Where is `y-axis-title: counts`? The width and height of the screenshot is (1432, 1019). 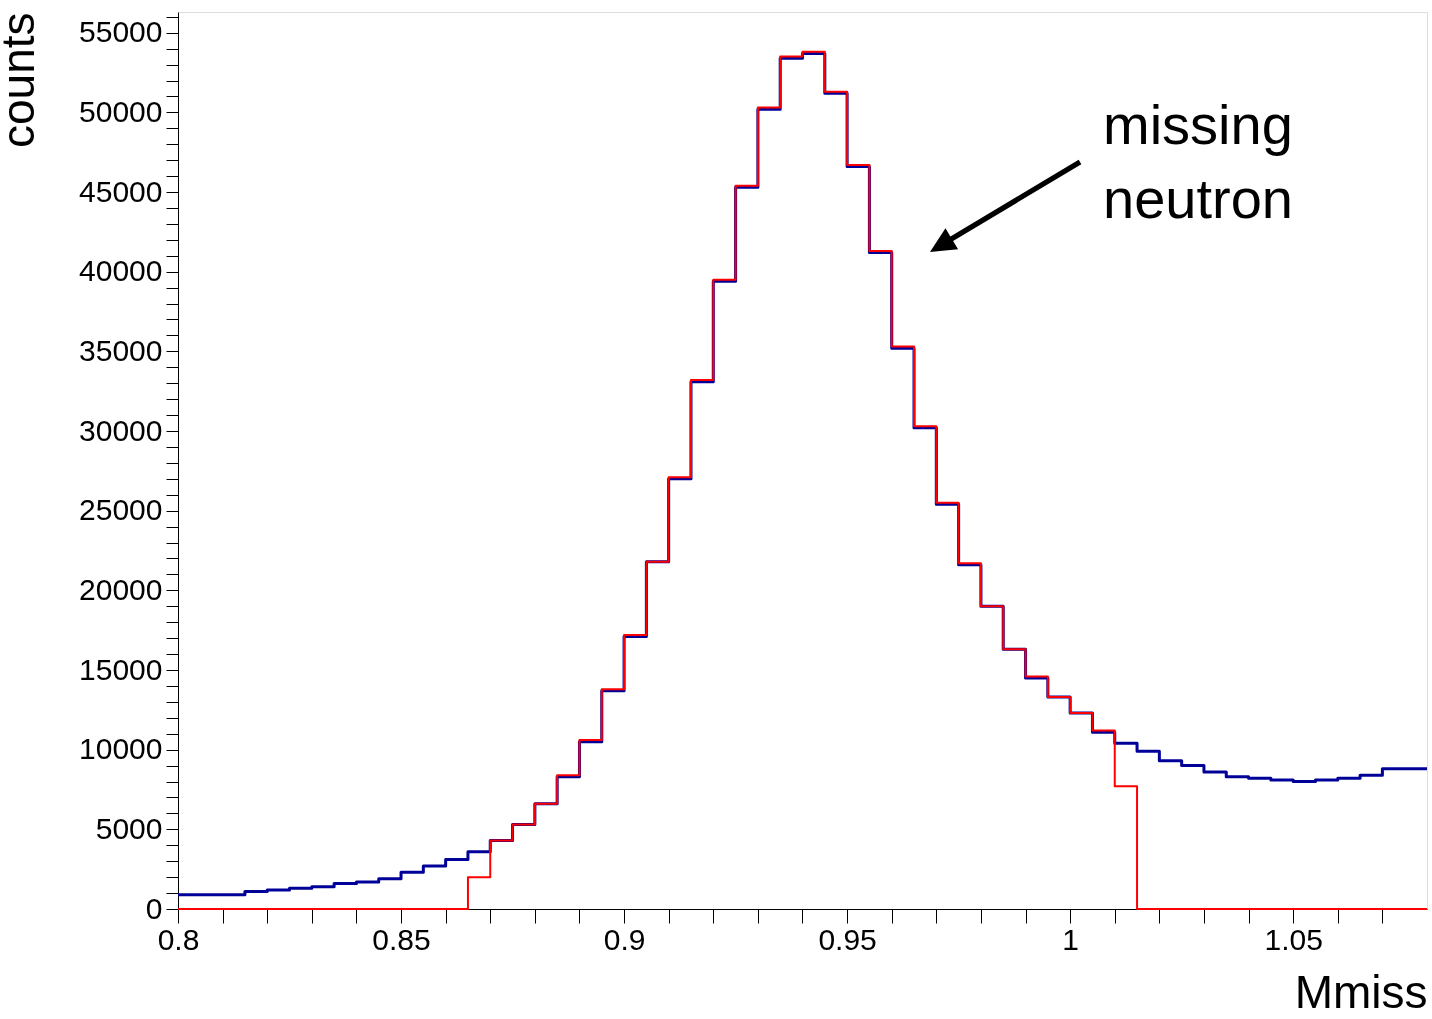 y-axis-title: counts is located at coordinates (22, 80).